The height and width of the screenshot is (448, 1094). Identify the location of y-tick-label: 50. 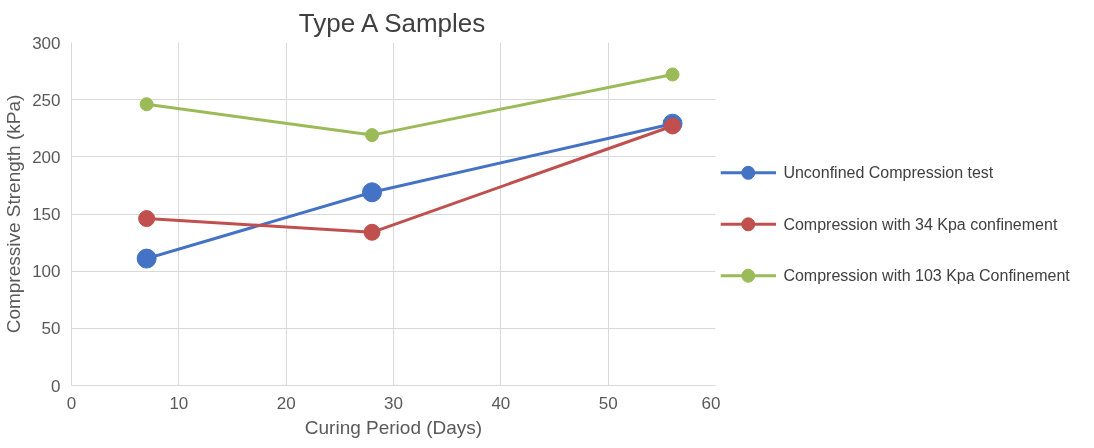
(51, 329).